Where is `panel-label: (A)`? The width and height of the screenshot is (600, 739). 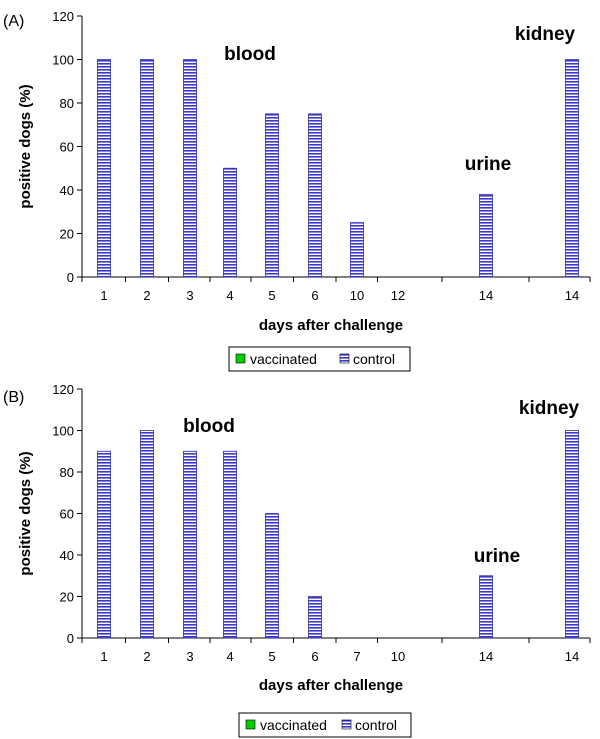 panel-label: (A) is located at coordinates (13, 21).